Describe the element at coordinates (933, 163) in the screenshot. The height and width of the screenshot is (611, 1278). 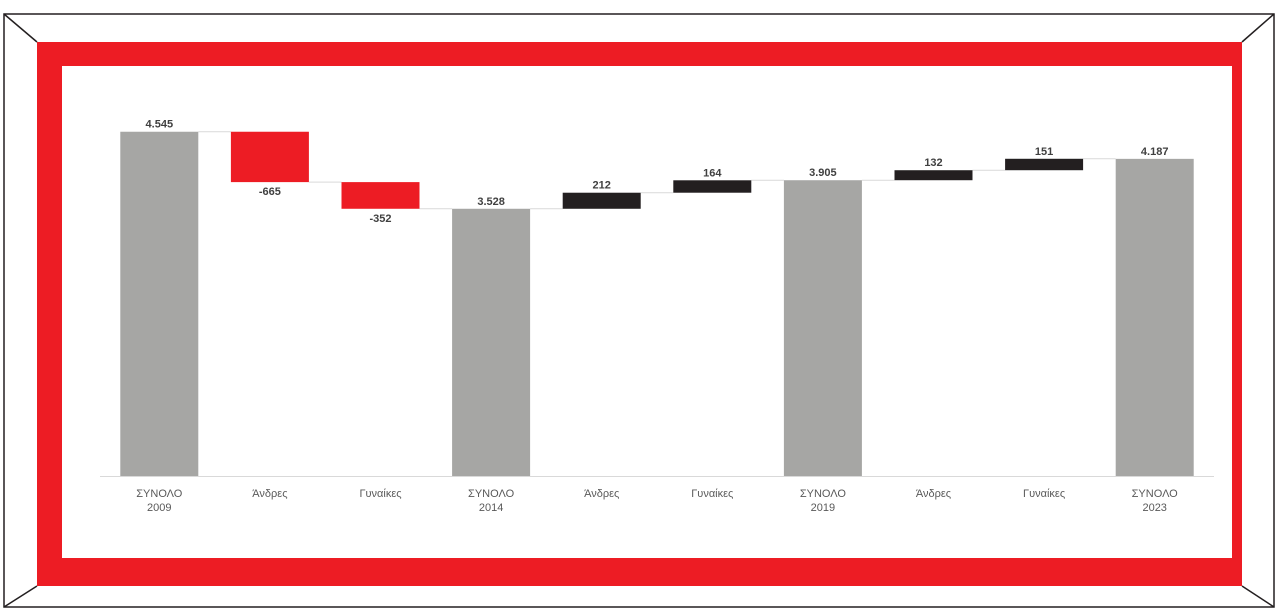
I see `value-label: 132` at that location.